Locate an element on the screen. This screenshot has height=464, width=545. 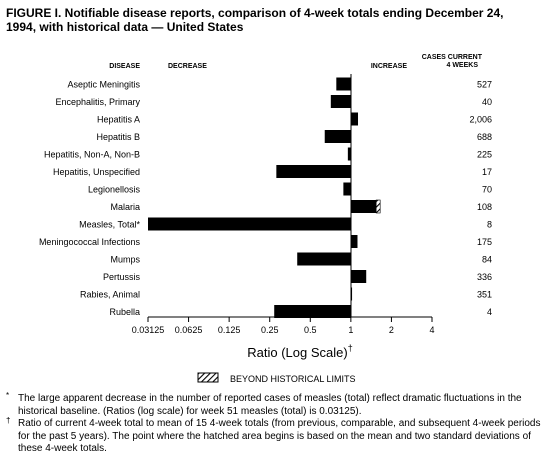
legend-hatch-swatch is located at coordinates (208, 377).